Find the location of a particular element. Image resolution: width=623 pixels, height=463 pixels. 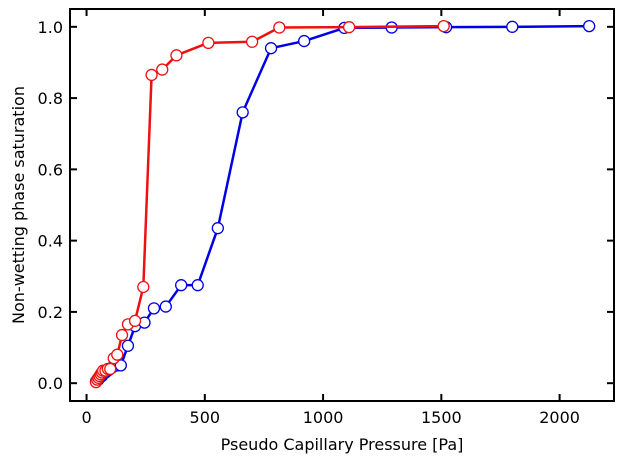

y-tick-label: 0.2 is located at coordinates (50, 312).